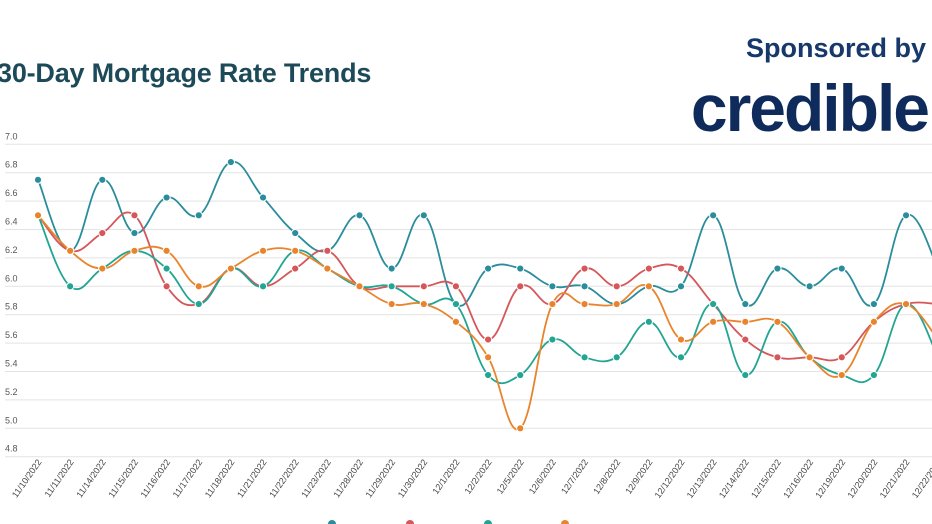 The image size is (932, 524). I want to click on y-tick-label: 5.2, so click(11, 392).